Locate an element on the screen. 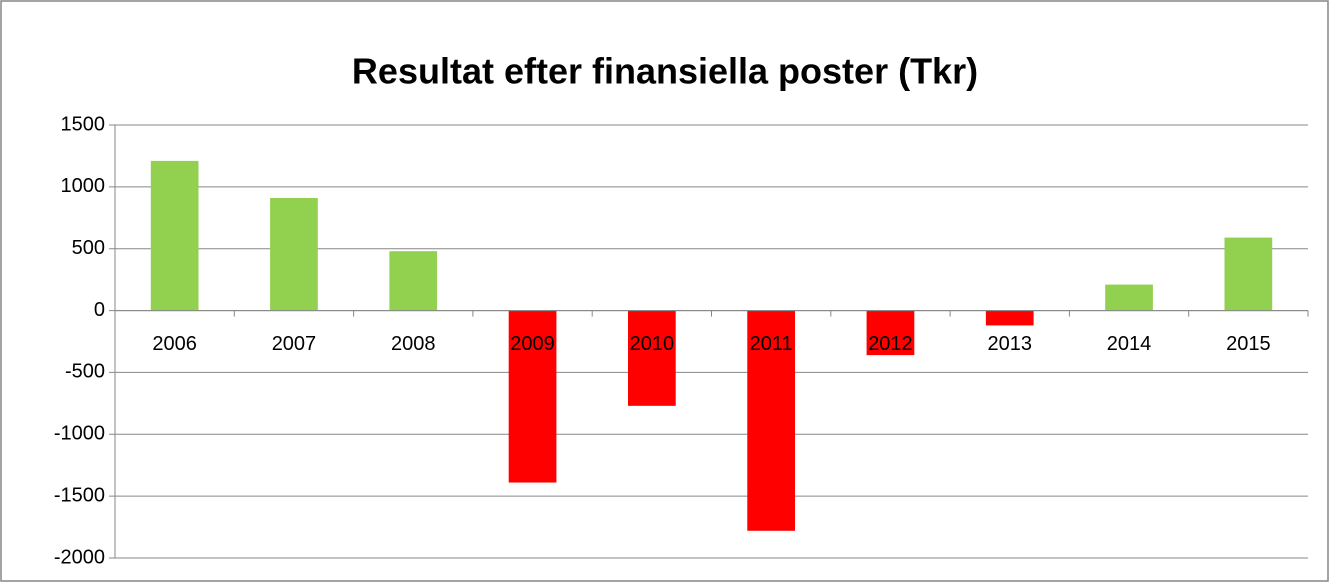  x-tick-label: 2014 is located at coordinates (1129, 344).